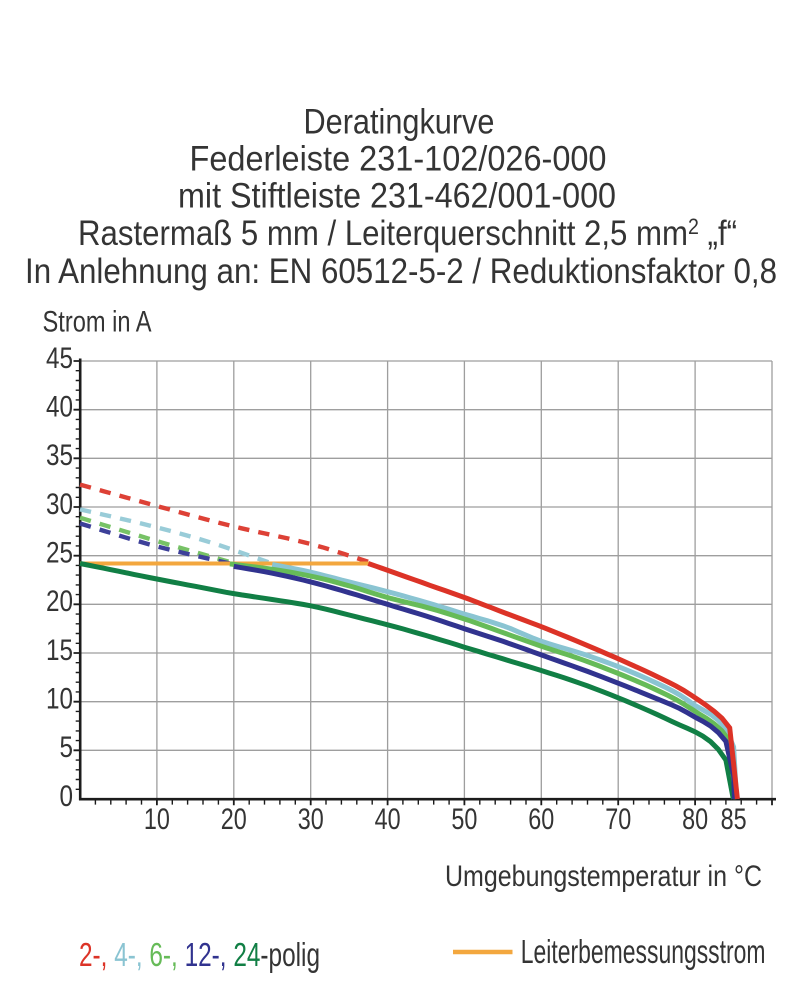 Image resolution: width=801 pixels, height=1000 pixels. Describe the element at coordinates (59, 358) in the screenshot. I see `svg-text: 45` at that location.